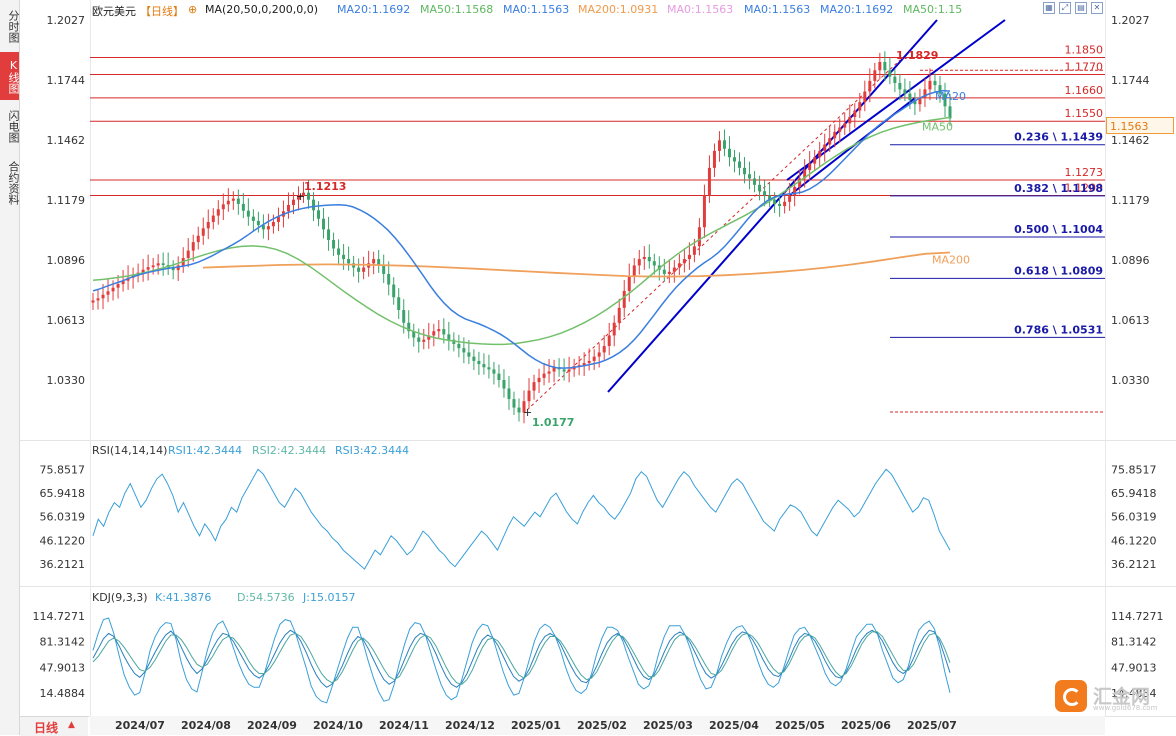 The height and width of the screenshot is (736, 1176). I want to click on crosshair-marker: +, so click(300, 196).